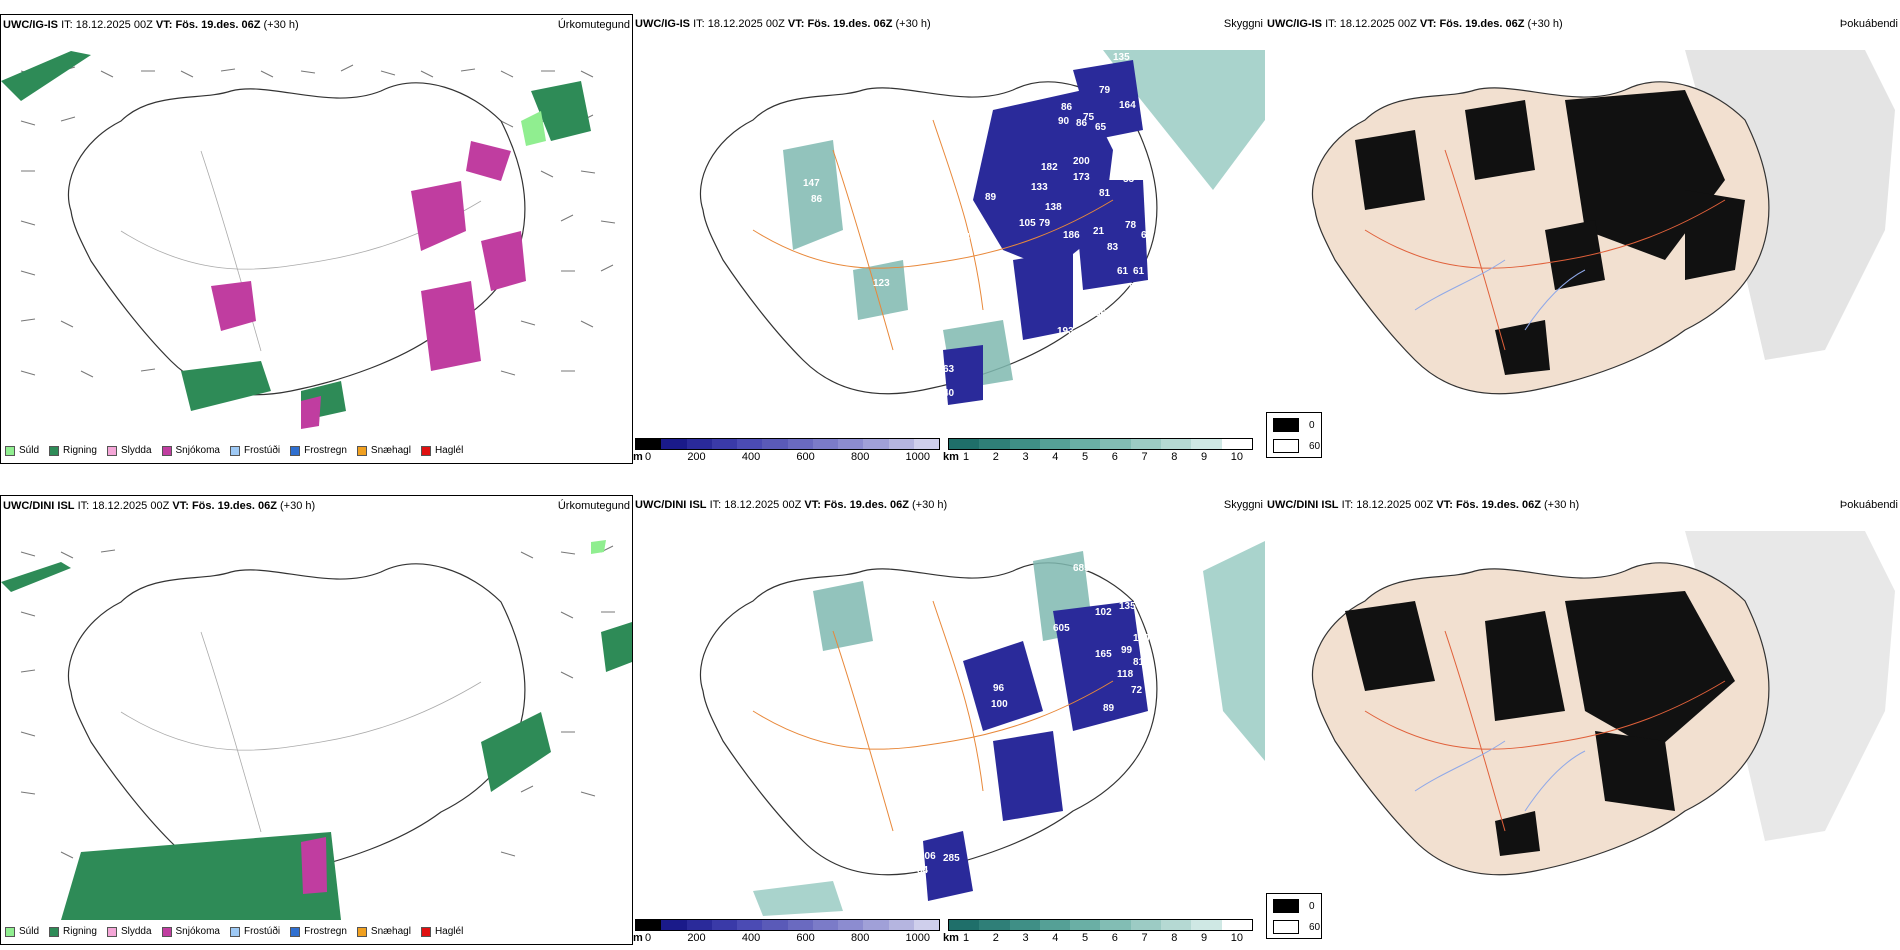 This screenshot has width=1900, height=950. Describe the element at coordinates (1103, 612) in the screenshot. I see `ceiling-label: 102` at that location.